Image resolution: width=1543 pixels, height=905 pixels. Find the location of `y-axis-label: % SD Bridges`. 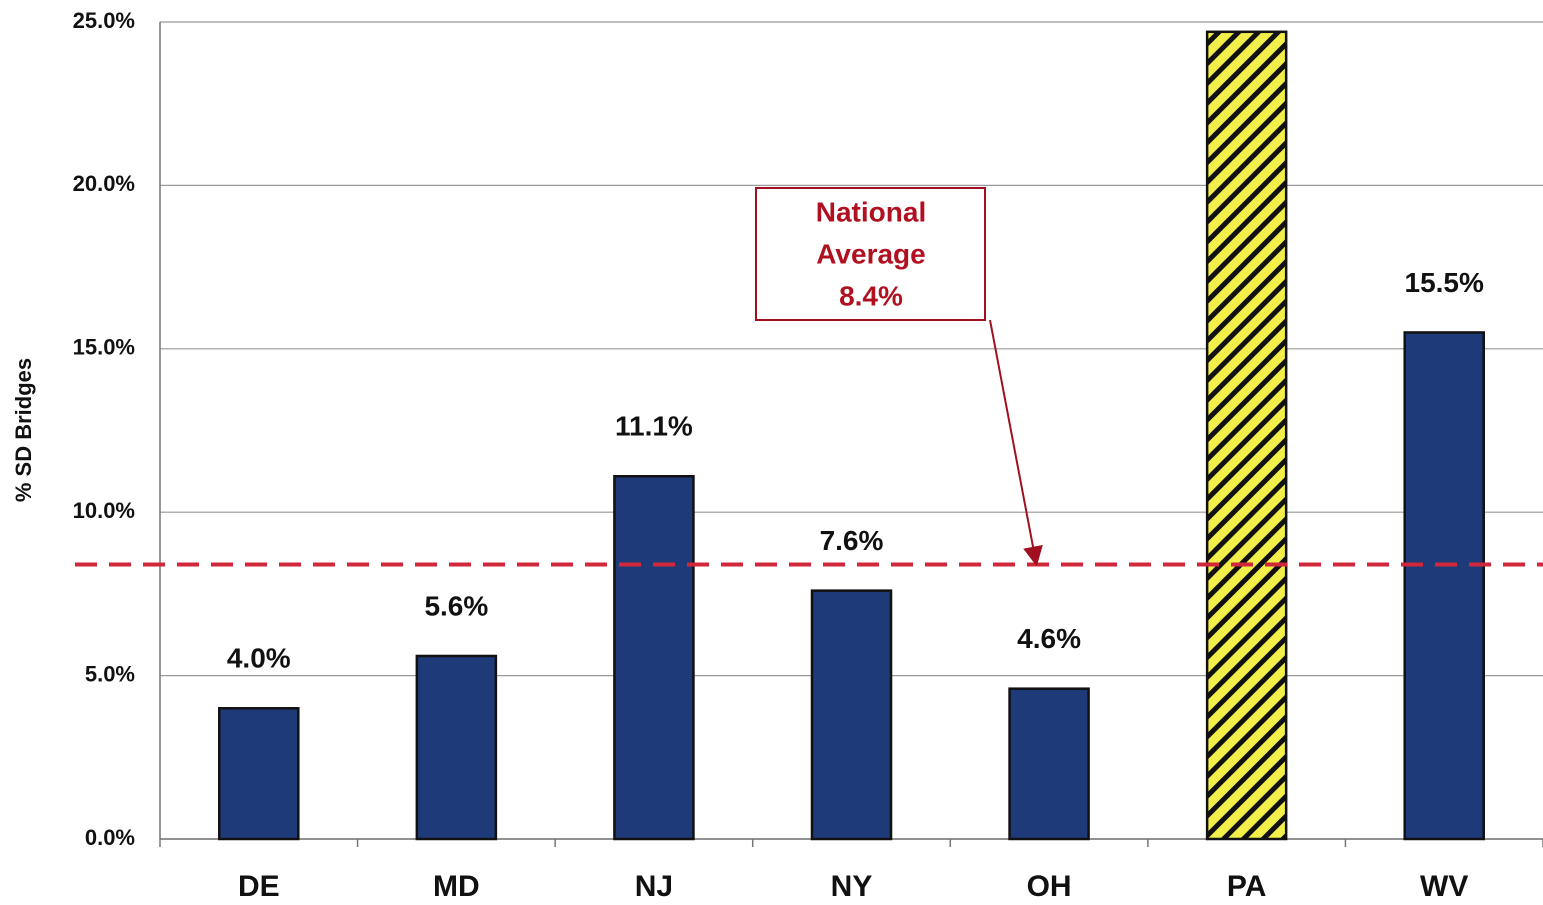

y-axis-label: % SD Bridges is located at coordinates (23, 430).